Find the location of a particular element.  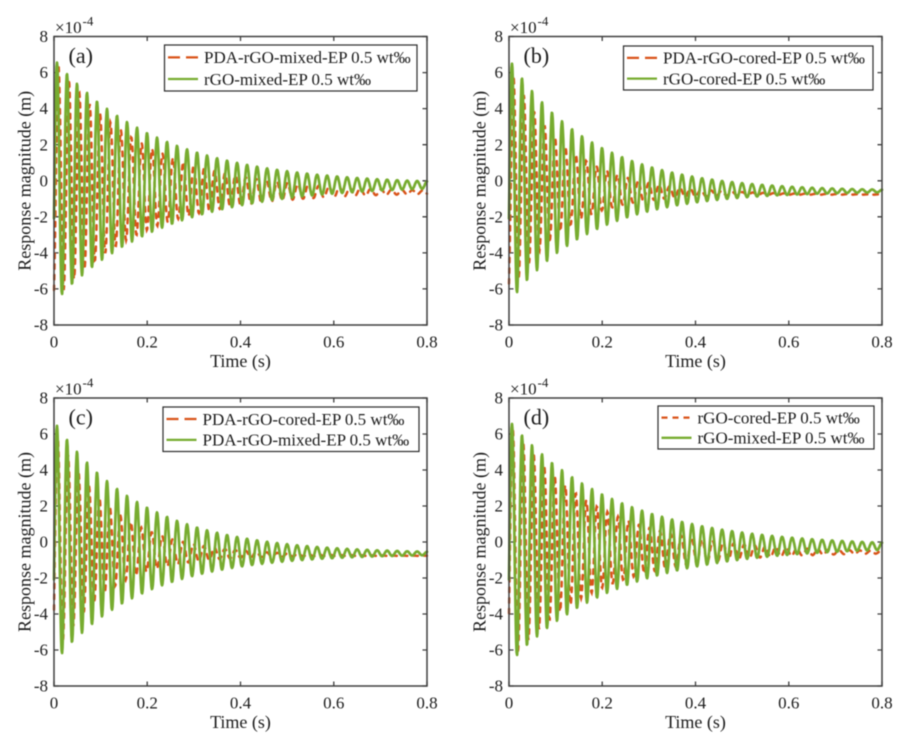

svg-text: (c) is located at coordinates (81, 417).